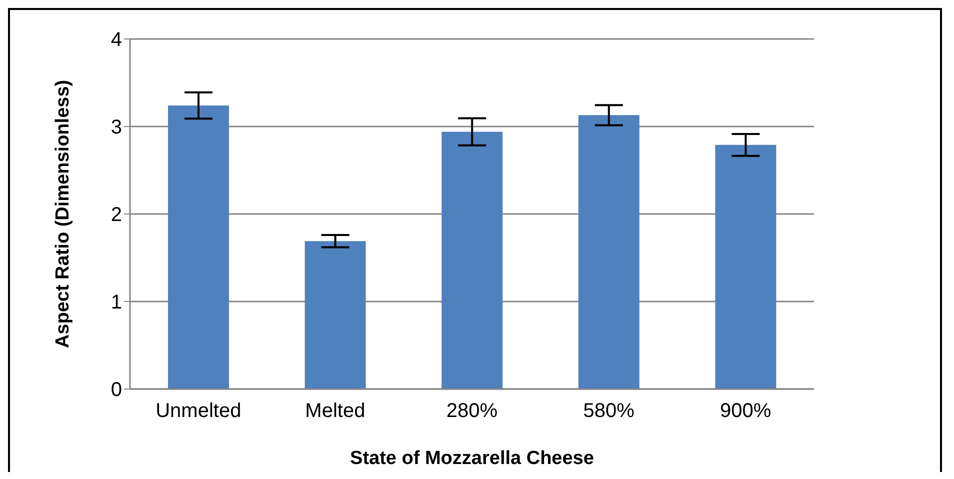  Describe the element at coordinates (746, 411) in the screenshot. I see `x-tick-label: 900%` at that location.